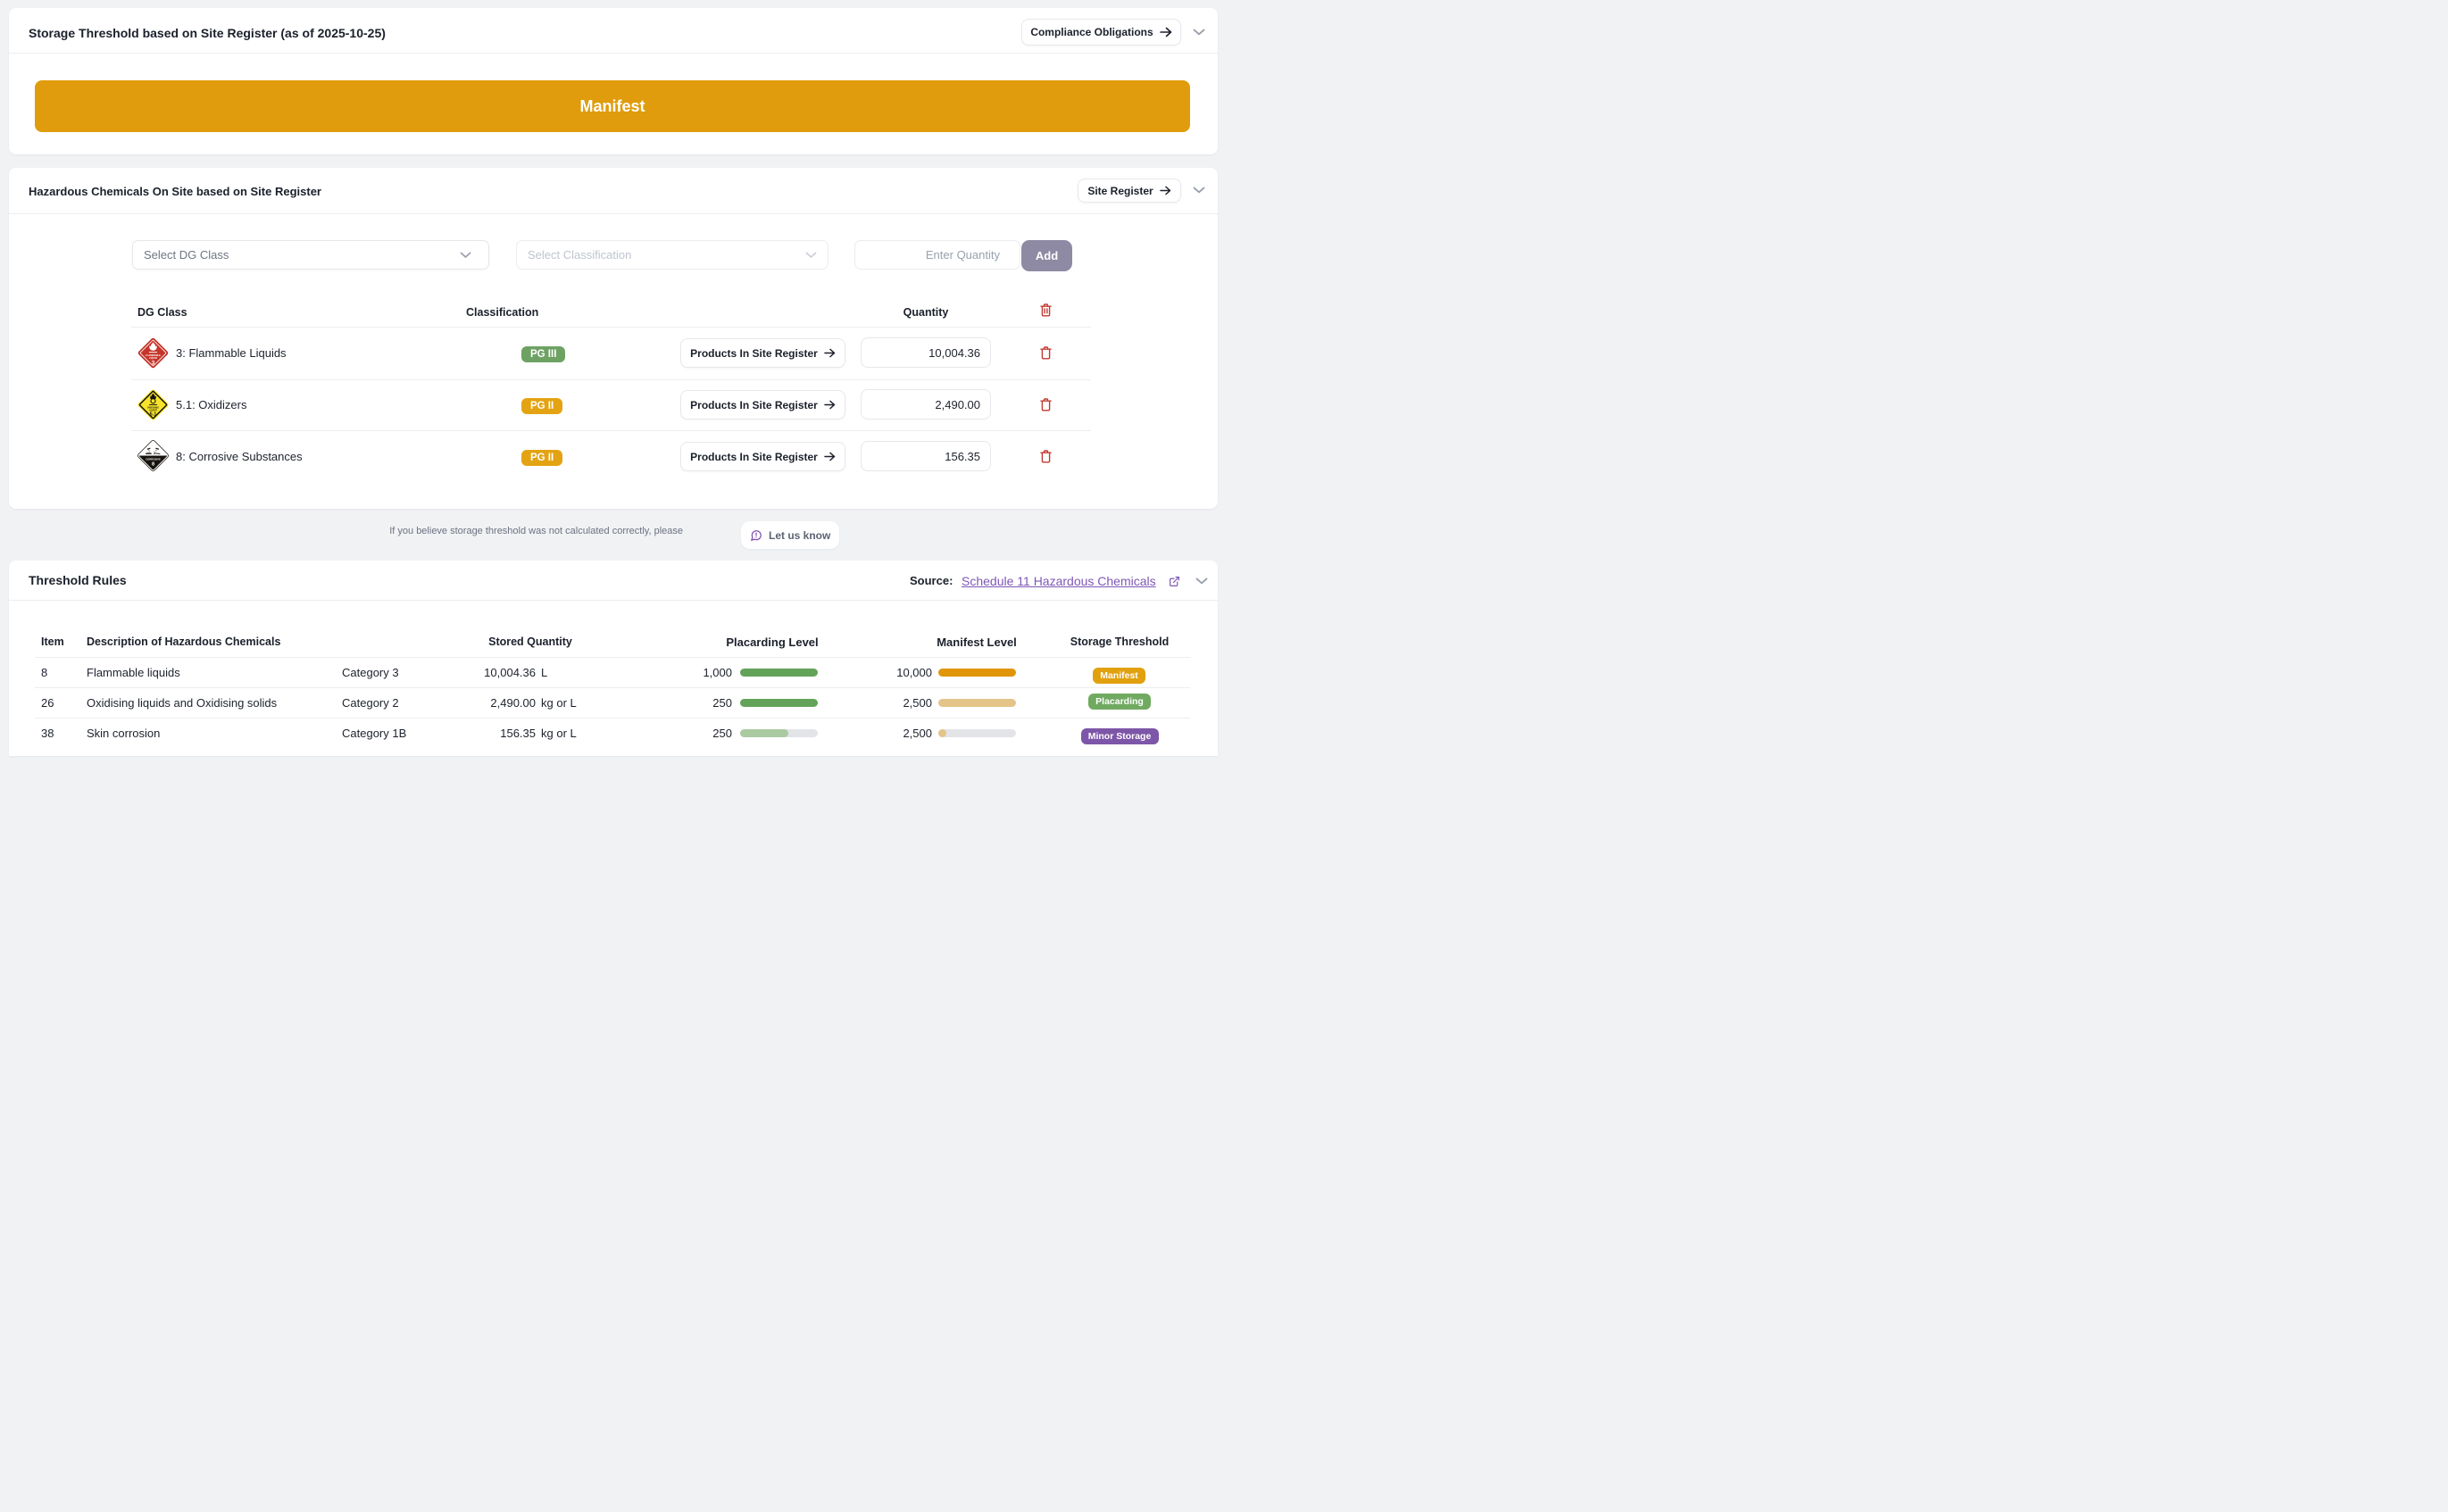 The image size is (2448, 1512). Describe the element at coordinates (153, 459) in the screenshot. I see `svg-text: CORROSIVE` at that location.